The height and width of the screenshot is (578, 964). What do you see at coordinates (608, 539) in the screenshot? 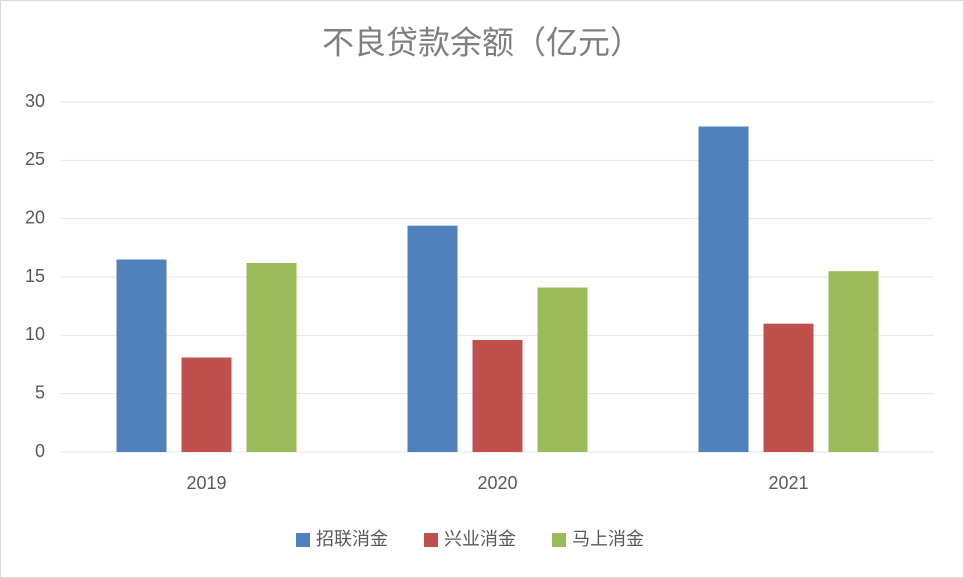
I see `legend-label: 马上消金` at bounding box center [608, 539].